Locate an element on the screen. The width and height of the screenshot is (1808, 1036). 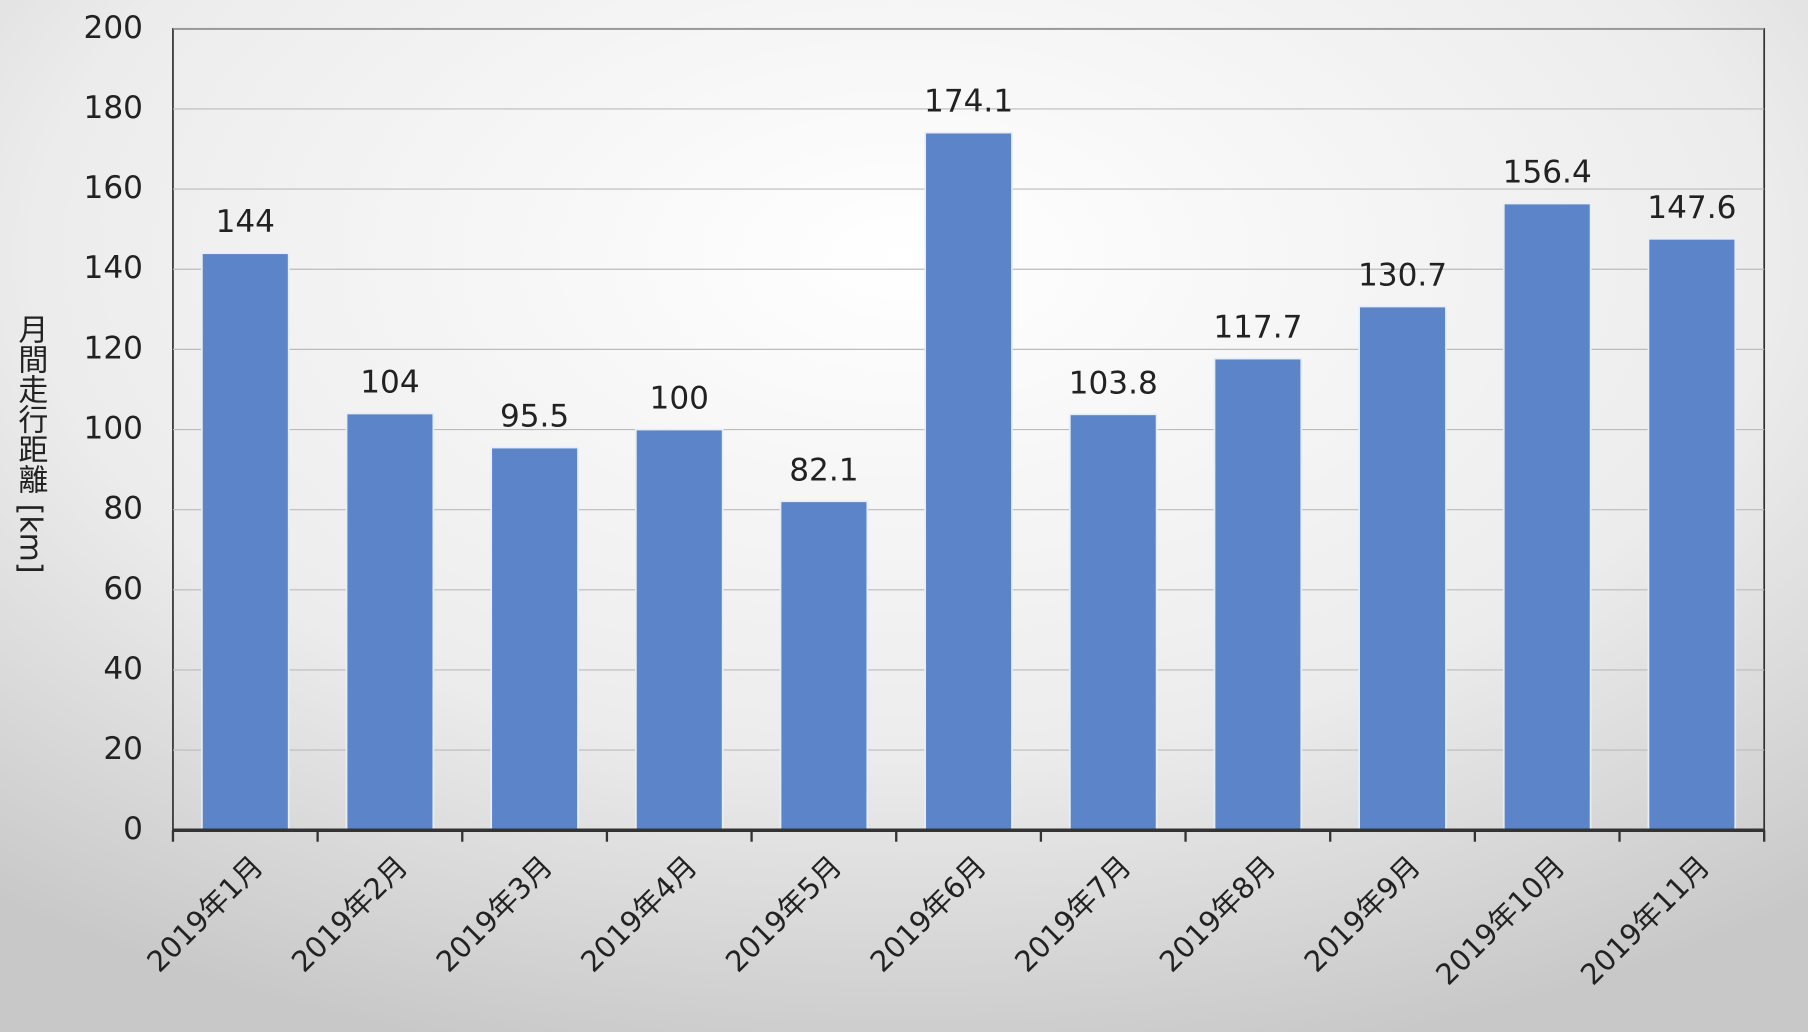
value-label: 104 is located at coordinates (389, 383).